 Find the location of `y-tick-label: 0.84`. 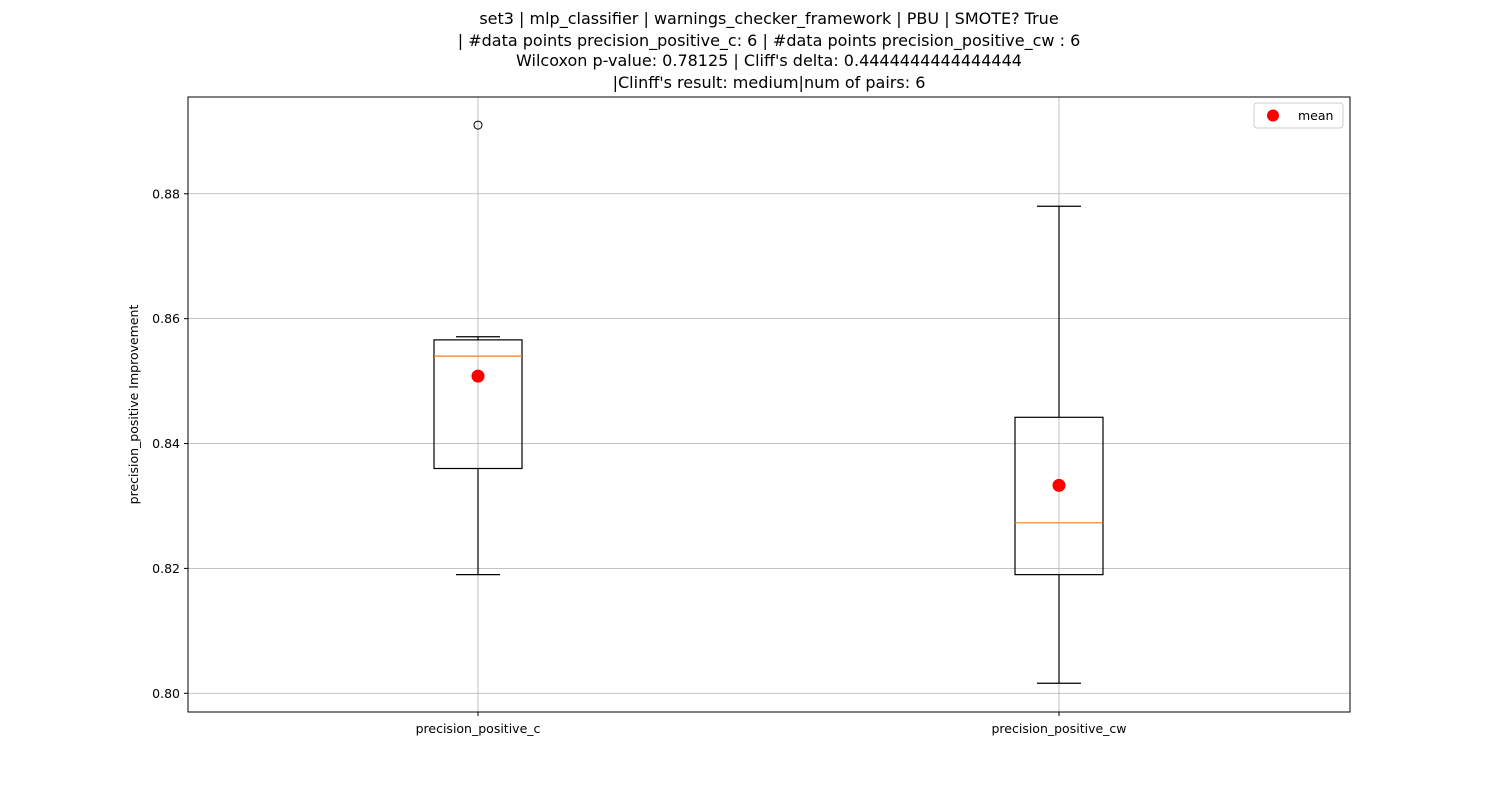

y-tick-label: 0.84 is located at coordinates (166, 443).